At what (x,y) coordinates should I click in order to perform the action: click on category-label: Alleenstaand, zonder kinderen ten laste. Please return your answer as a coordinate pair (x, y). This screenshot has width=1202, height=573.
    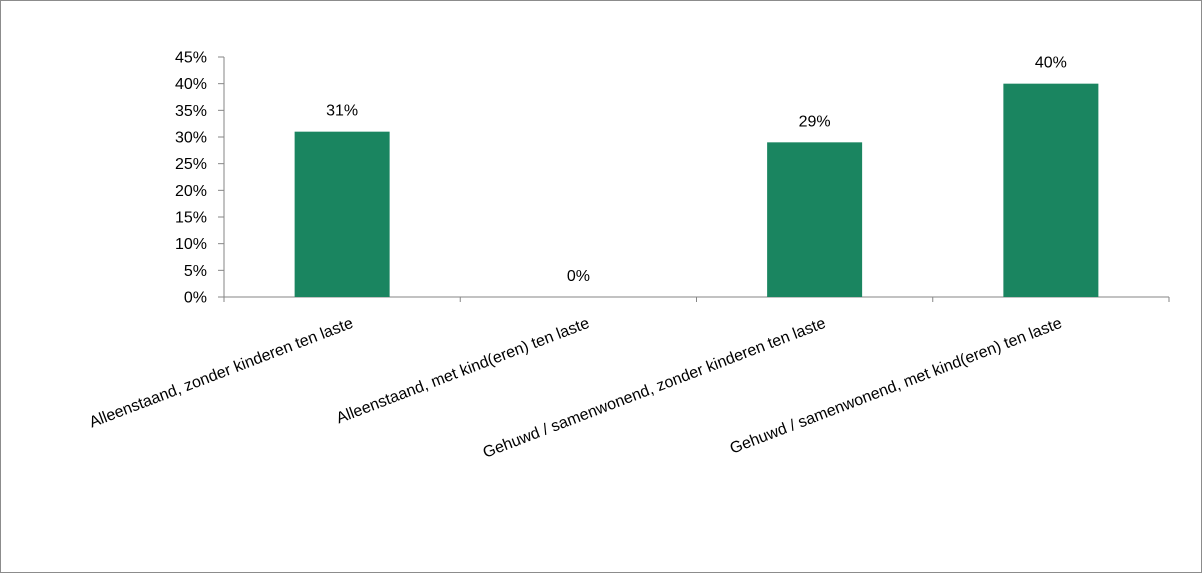
    Looking at the image, I should click on (221, 373).